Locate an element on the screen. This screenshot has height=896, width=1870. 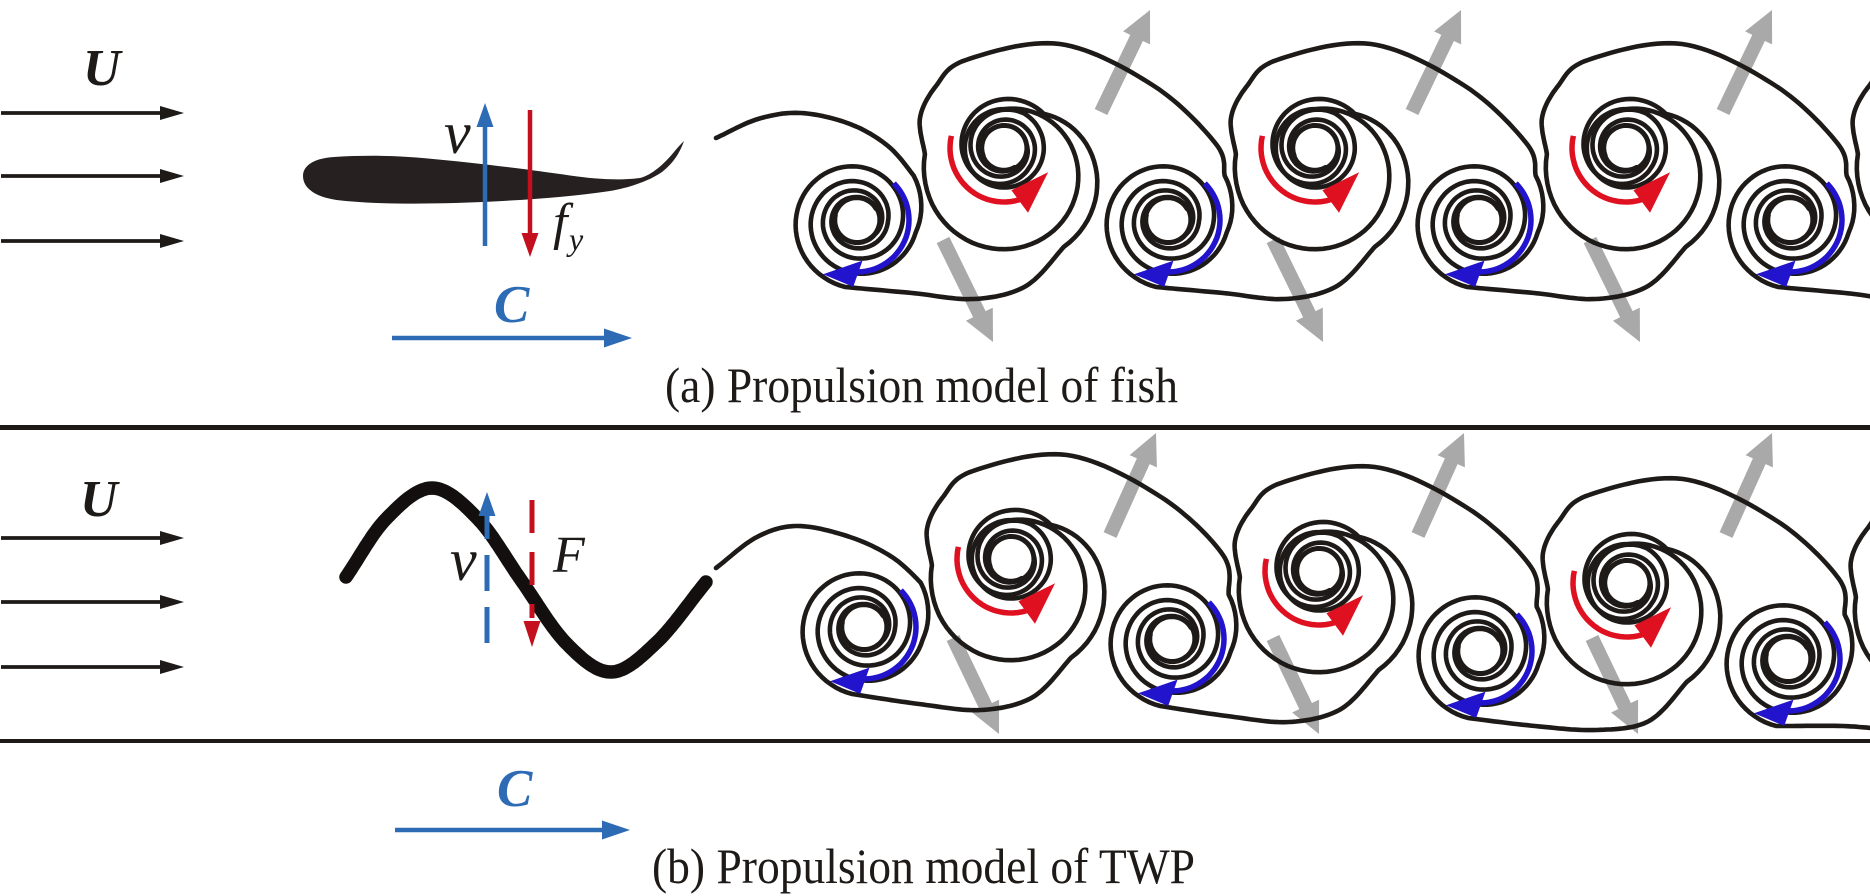
svg-text: y is located at coordinates (575, 239).